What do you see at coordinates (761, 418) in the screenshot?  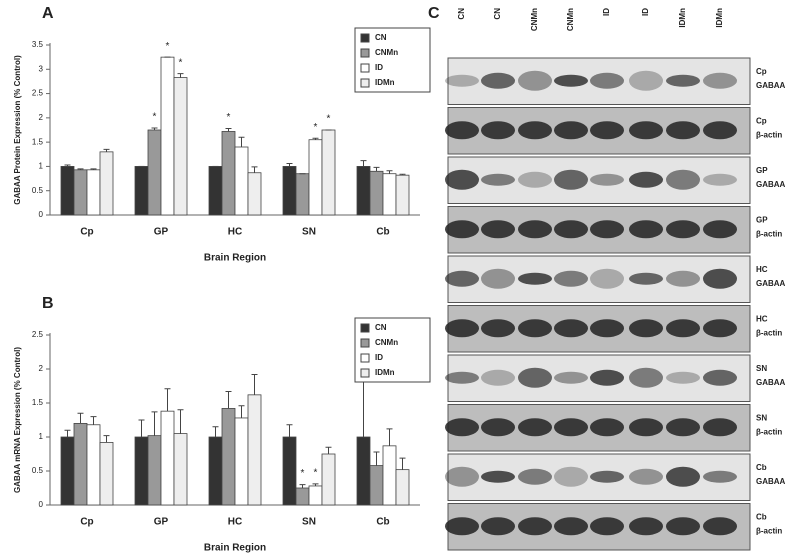 I see `row-region: SN` at bounding box center [761, 418].